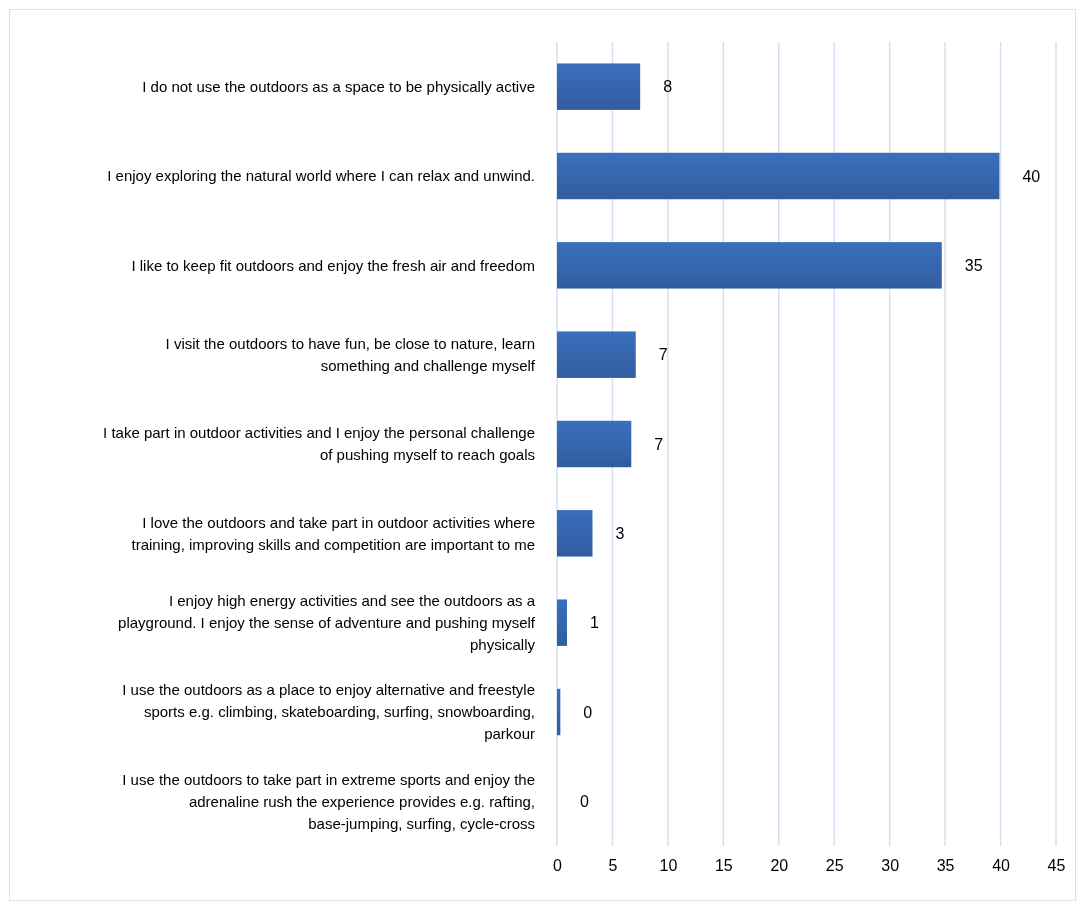 The image size is (1085, 910). Describe the element at coordinates (668, 87) in the screenshot. I see `data-label: 8` at that location.